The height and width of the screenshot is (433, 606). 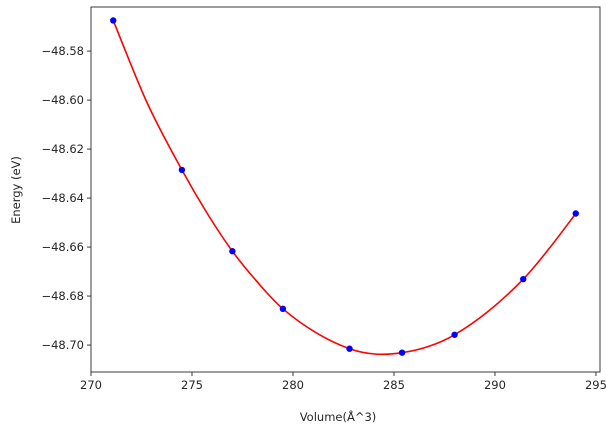 What do you see at coordinates (62, 100) in the screenshot?
I see `y-tick-label: −48.60` at bounding box center [62, 100].